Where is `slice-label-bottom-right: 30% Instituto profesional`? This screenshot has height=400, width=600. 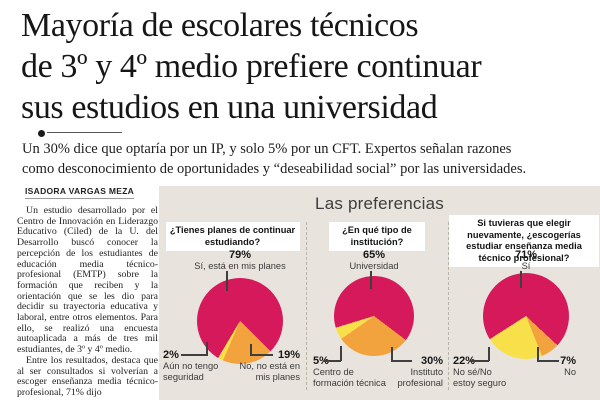 slice-label-bottom-right: 30% Instituto profesional is located at coordinates (404, 372).